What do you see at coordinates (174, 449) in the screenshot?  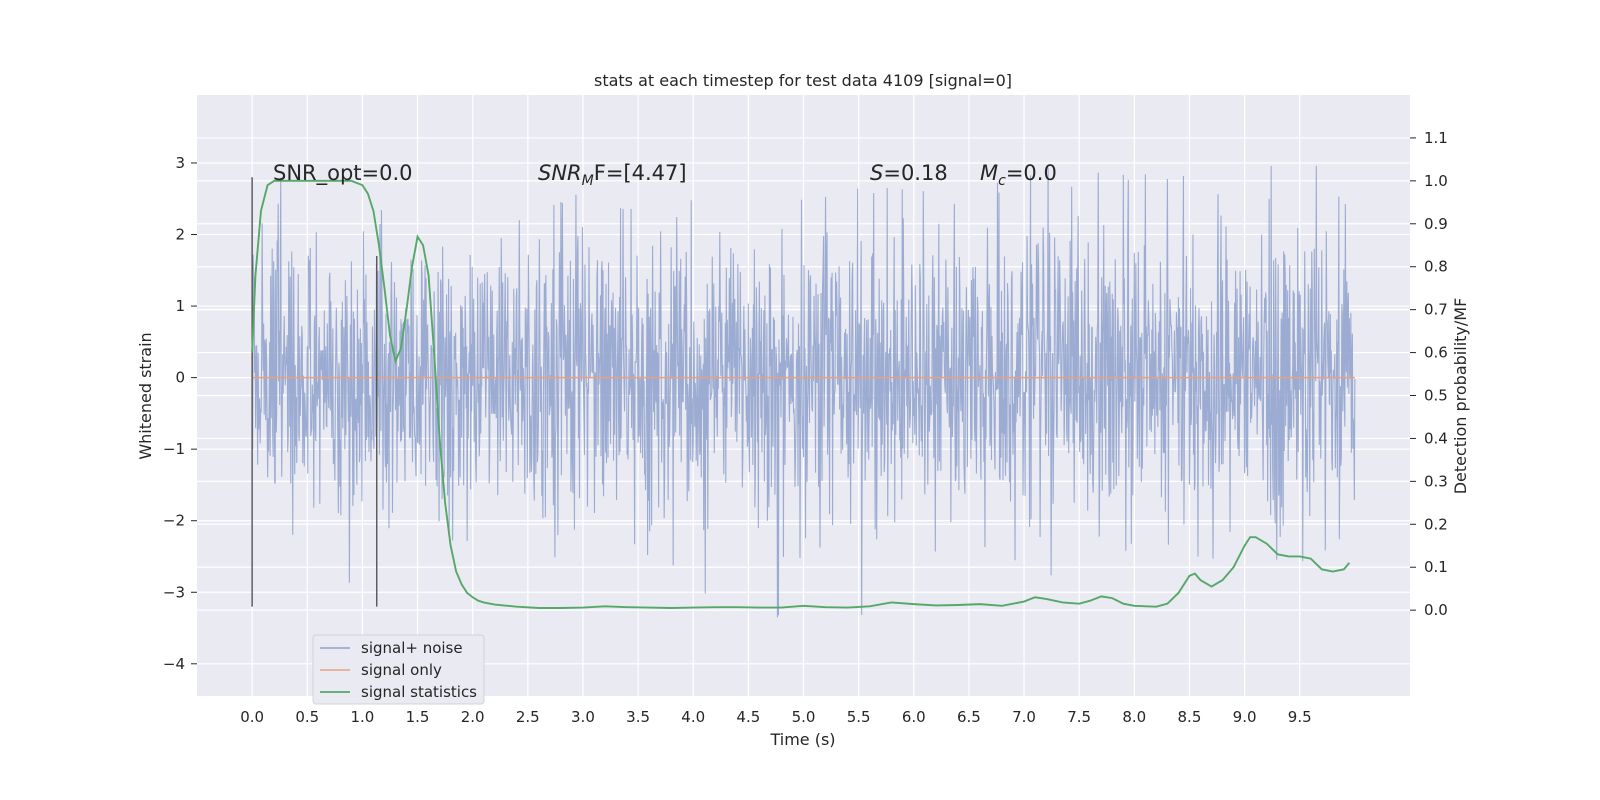 I see `y-tick-label: −1` at bounding box center [174, 449].